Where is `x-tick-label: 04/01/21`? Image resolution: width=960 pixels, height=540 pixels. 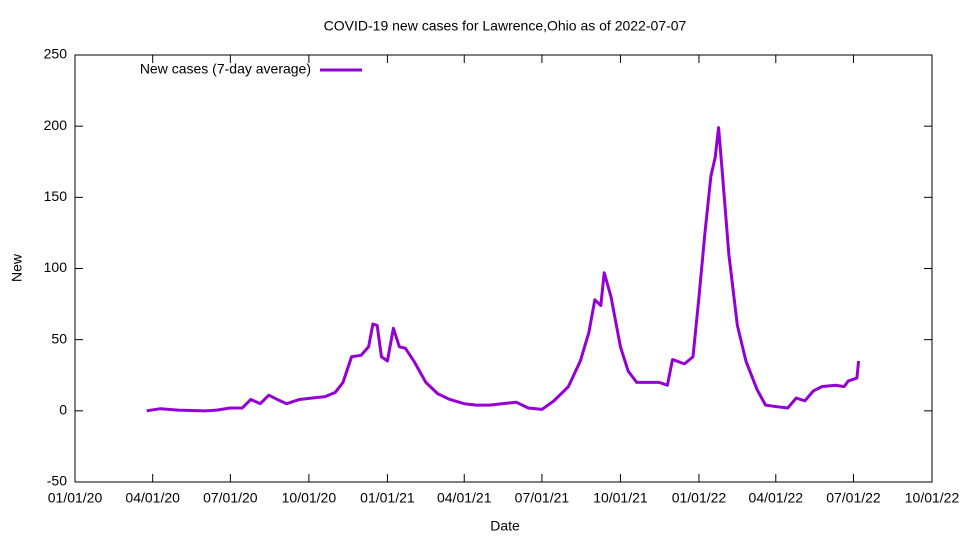
x-tick-label: 04/01/21 is located at coordinates (464, 498).